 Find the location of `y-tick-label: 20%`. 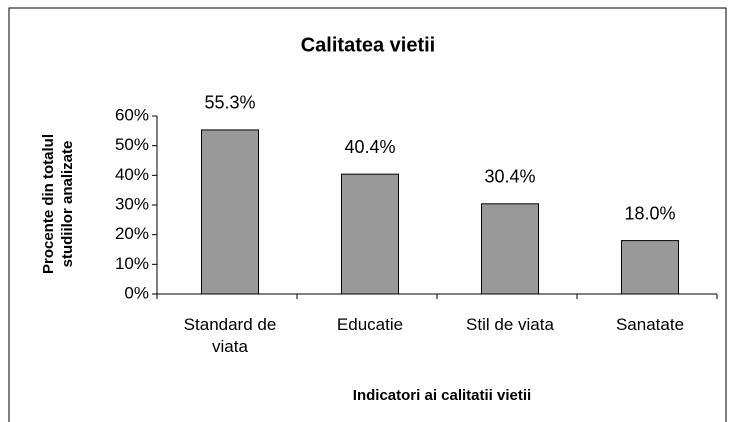

y-tick-label: 20% is located at coordinates (132, 233).